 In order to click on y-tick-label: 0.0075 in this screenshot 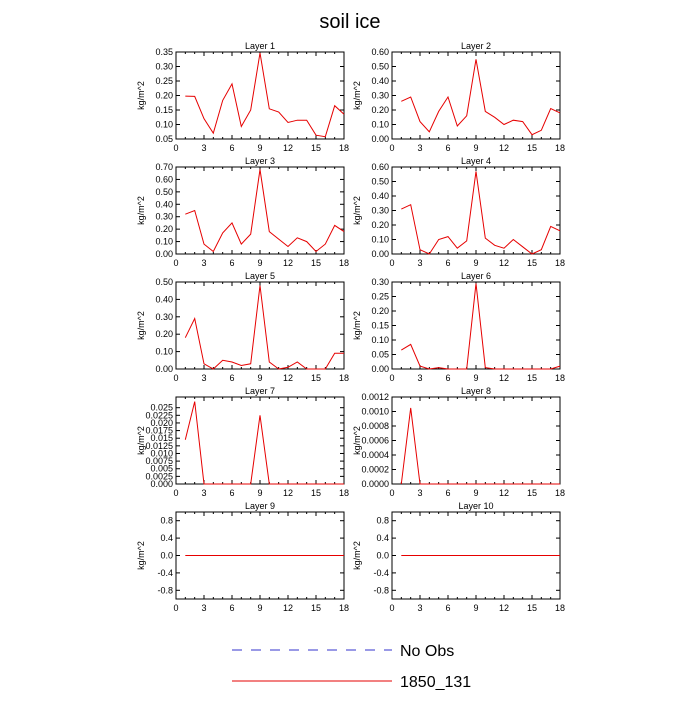, I will do `click(159, 461)`.